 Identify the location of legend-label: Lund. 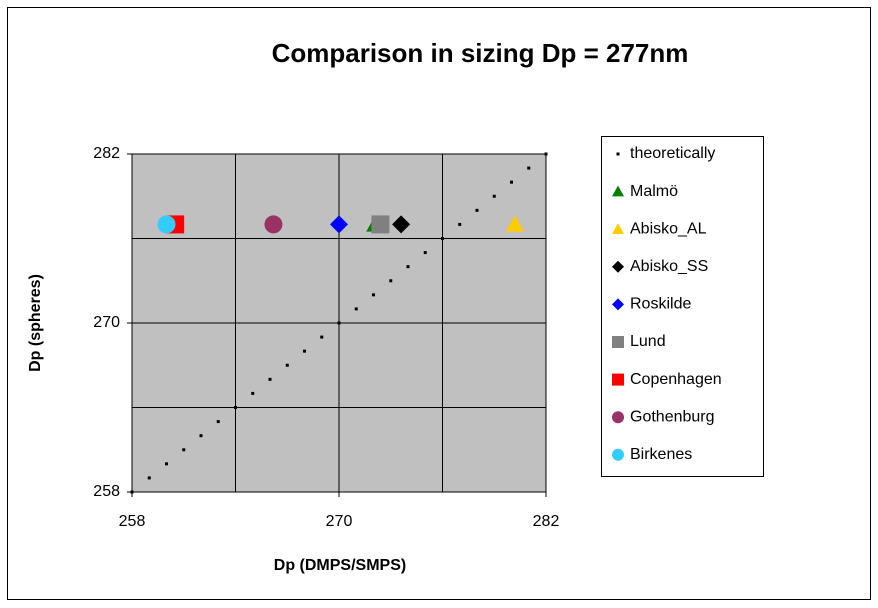
(648, 341).